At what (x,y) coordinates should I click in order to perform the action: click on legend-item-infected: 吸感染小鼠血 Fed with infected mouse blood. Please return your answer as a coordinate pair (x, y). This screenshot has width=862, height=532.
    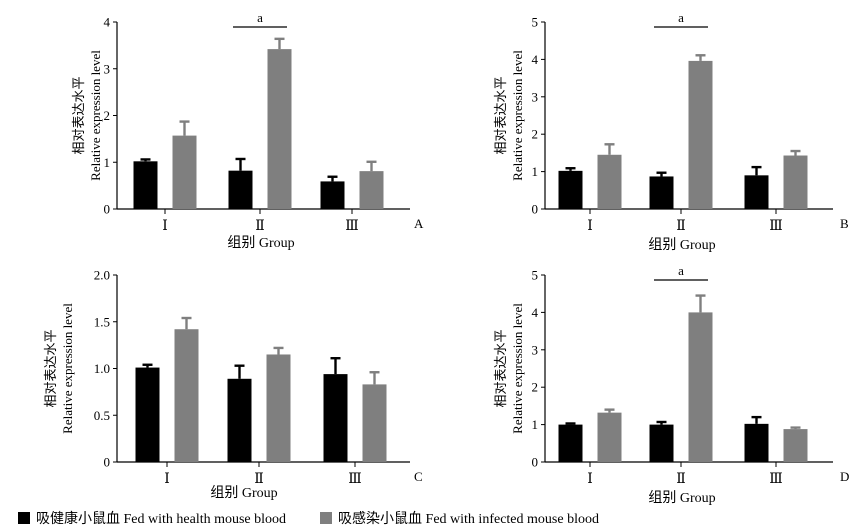
    Looking at the image, I should click on (459, 518).